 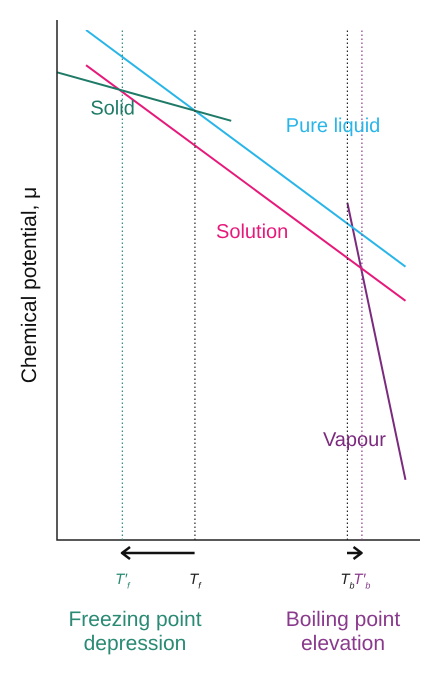 What do you see at coordinates (343, 632) in the screenshot?
I see `text: Boiling point elevation` at bounding box center [343, 632].